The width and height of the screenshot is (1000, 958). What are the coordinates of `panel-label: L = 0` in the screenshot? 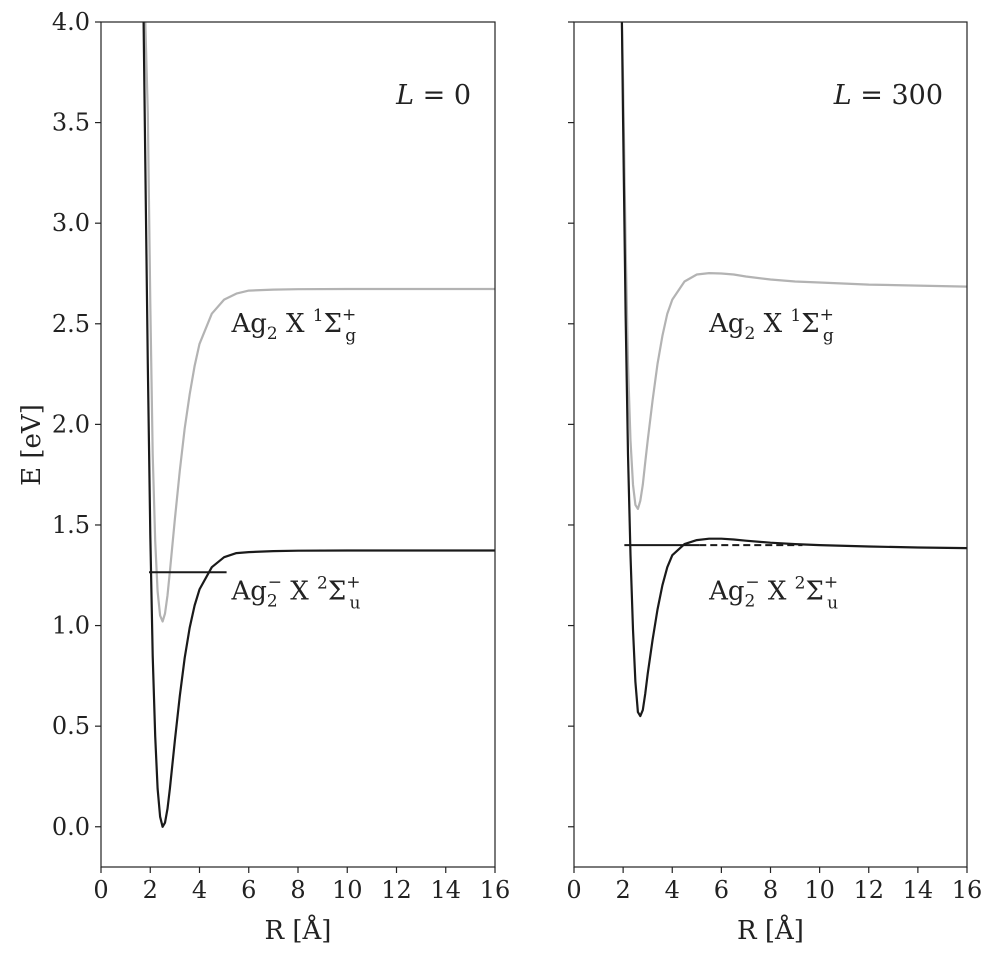 It's located at (433, 95).